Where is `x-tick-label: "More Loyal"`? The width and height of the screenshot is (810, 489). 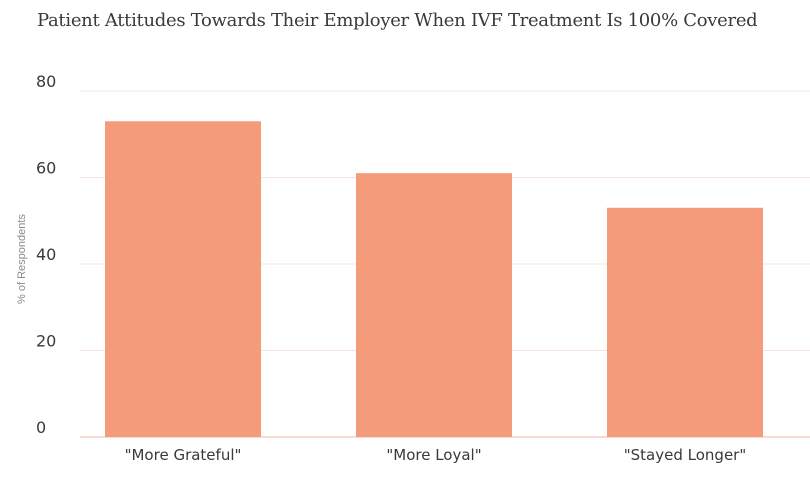 x-tick-label: "More Loyal" is located at coordinates (433, 455).